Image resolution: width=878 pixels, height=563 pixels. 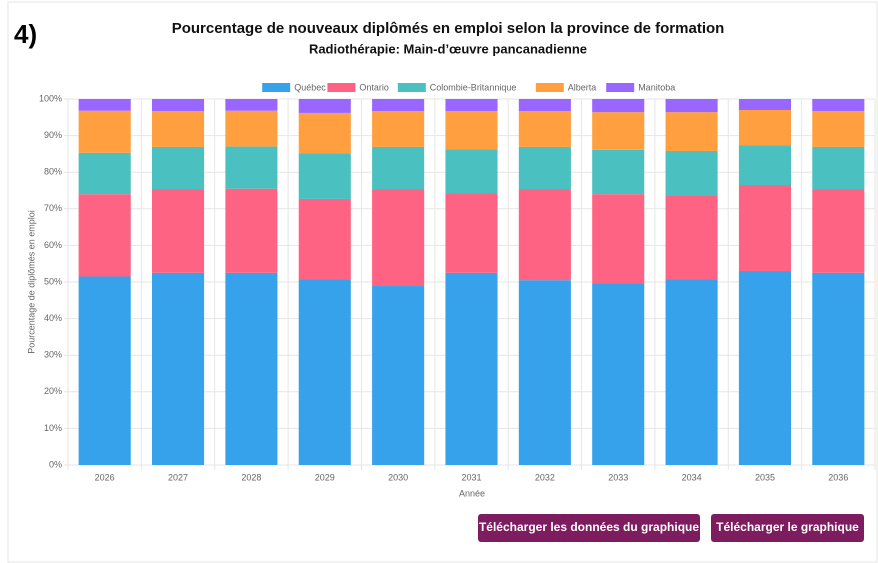 I want to click on x-tick-label: 2030, so click(x=398, y=477).